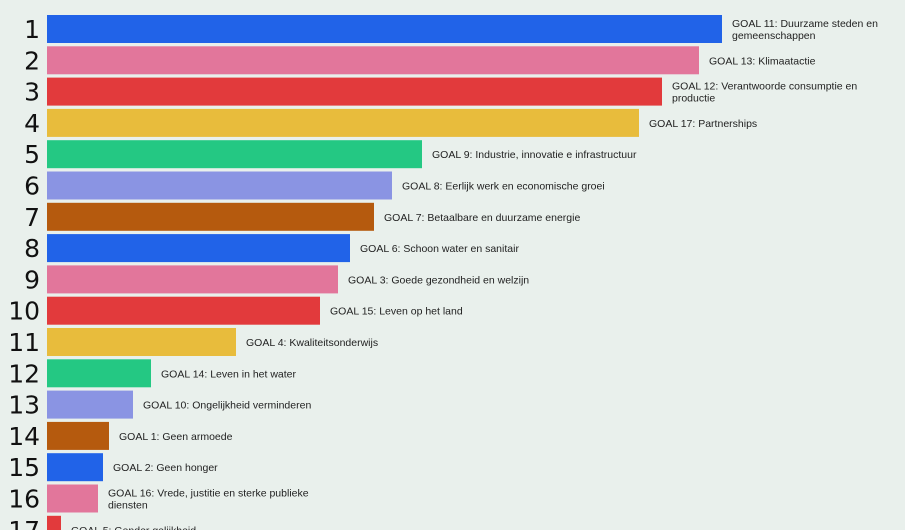 The height and width of the screenshot is (530, 905). Describe the element at coordinates (24, 342) in the screenshot. I see `rank-number: 11` at that location.